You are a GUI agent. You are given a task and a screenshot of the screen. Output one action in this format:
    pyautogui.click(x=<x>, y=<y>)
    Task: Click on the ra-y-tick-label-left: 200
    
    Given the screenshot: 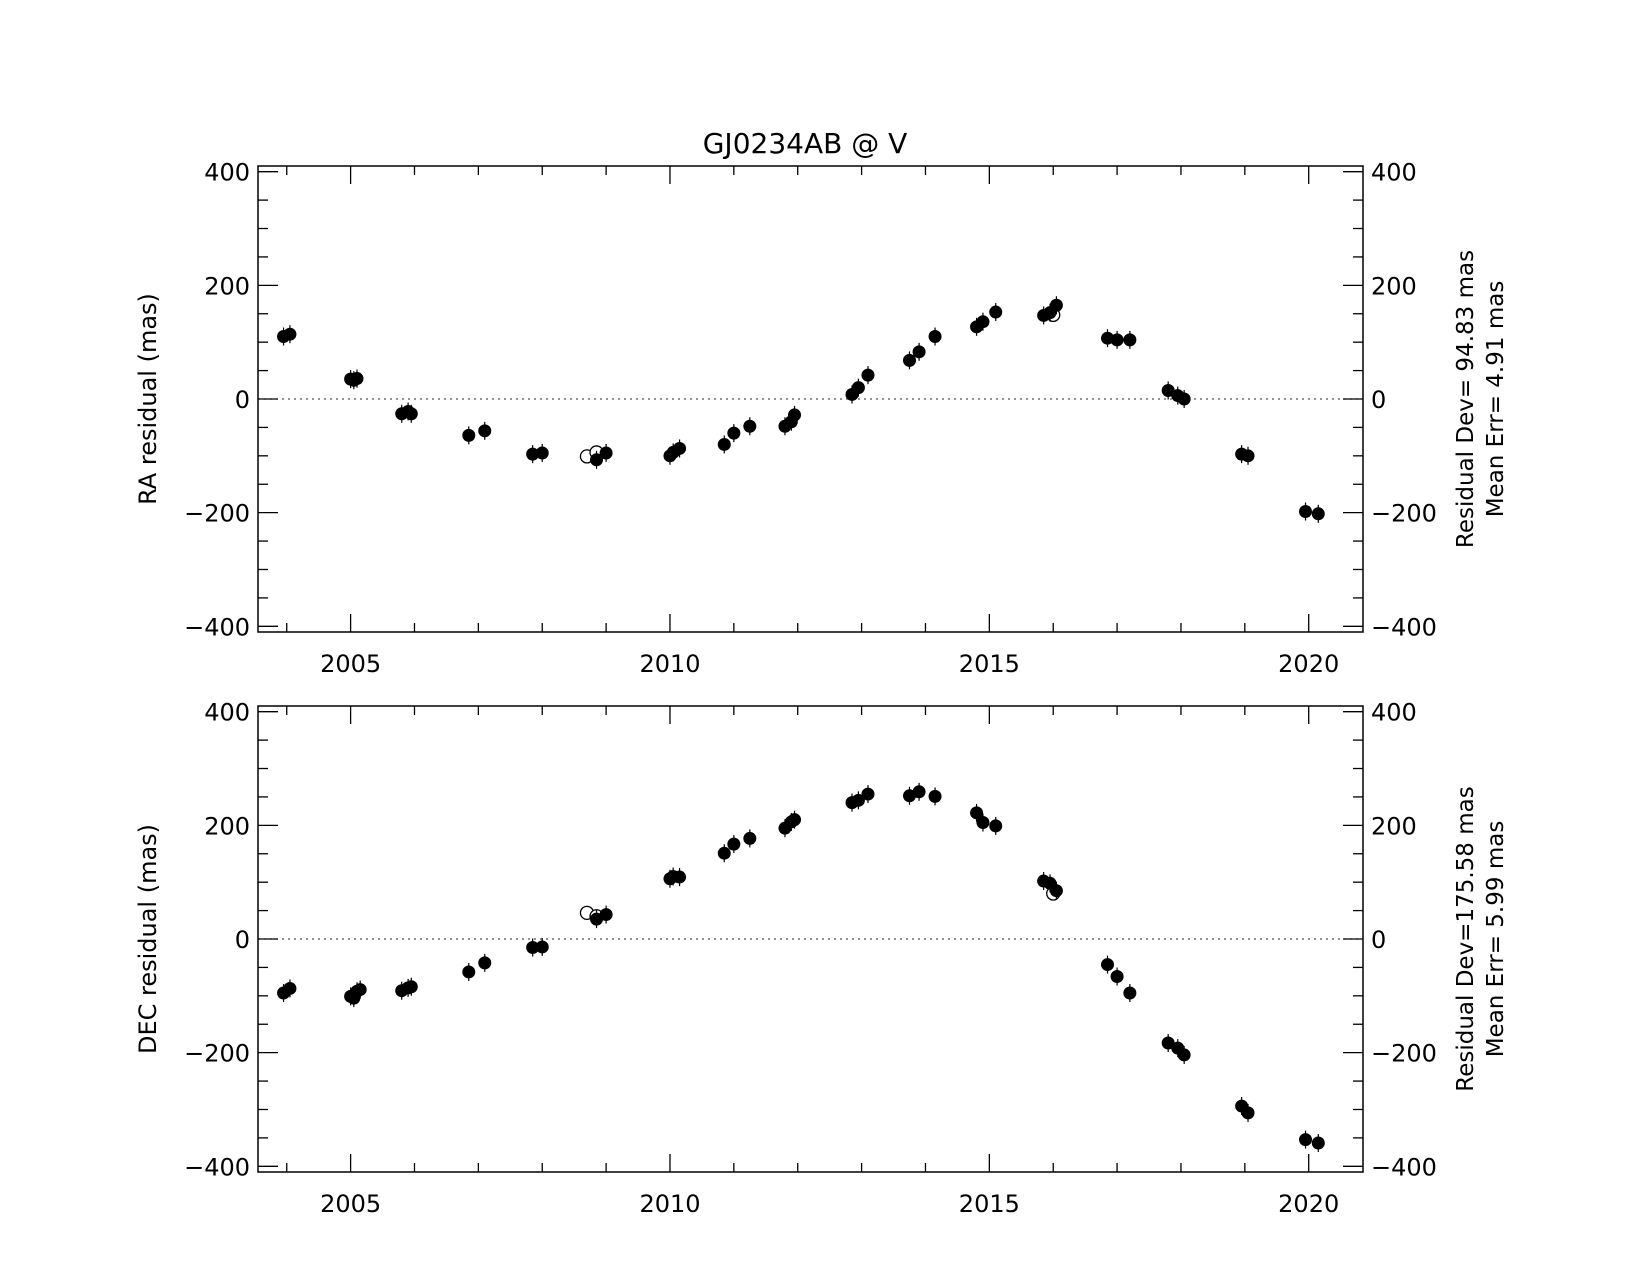 What is the action you would take?
    pyautogui.click(x=227, y=286)
    